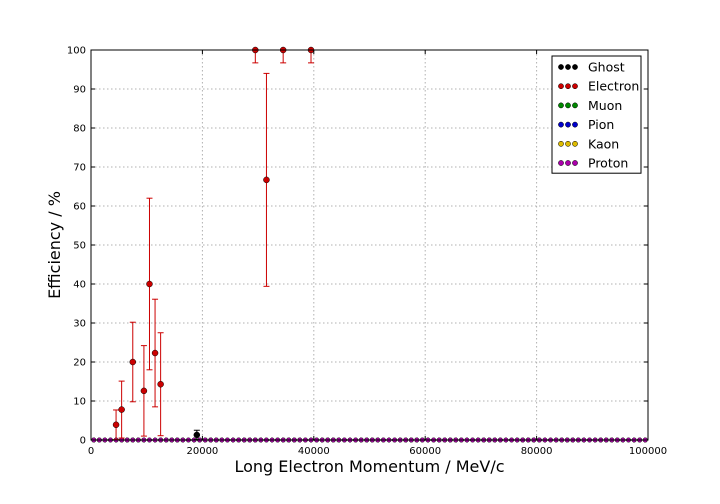  Describe the element at coordinates (79, 402) in the screenshot. I see `y-tick-label: 10` at that location.